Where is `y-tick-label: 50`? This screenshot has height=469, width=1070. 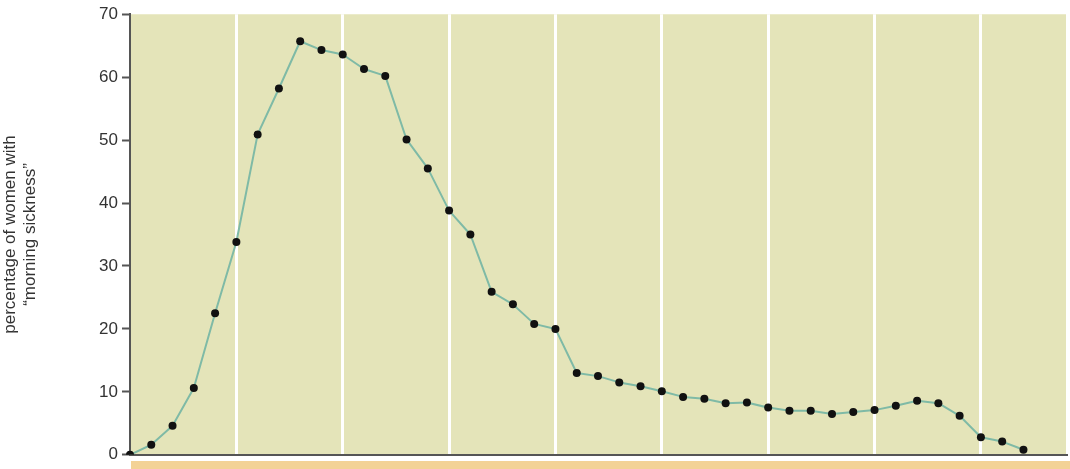
y-tick-label: 50 is located at coordinates (108, 139).